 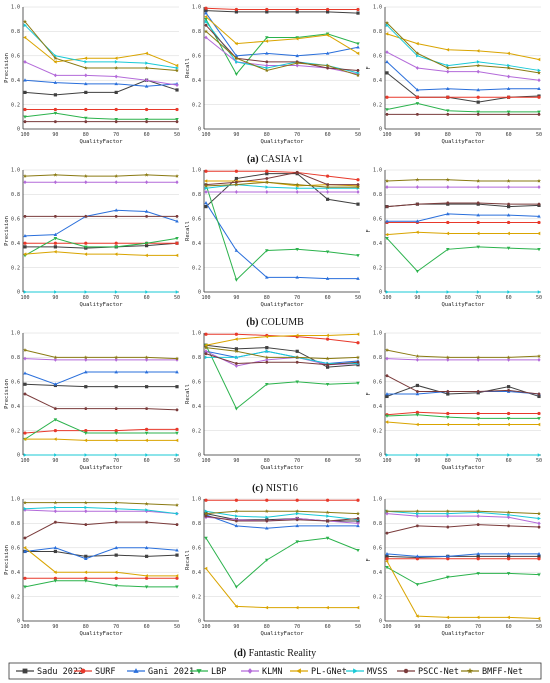 I want to click on legend-marker-lbp, so click(x=199, y=671).